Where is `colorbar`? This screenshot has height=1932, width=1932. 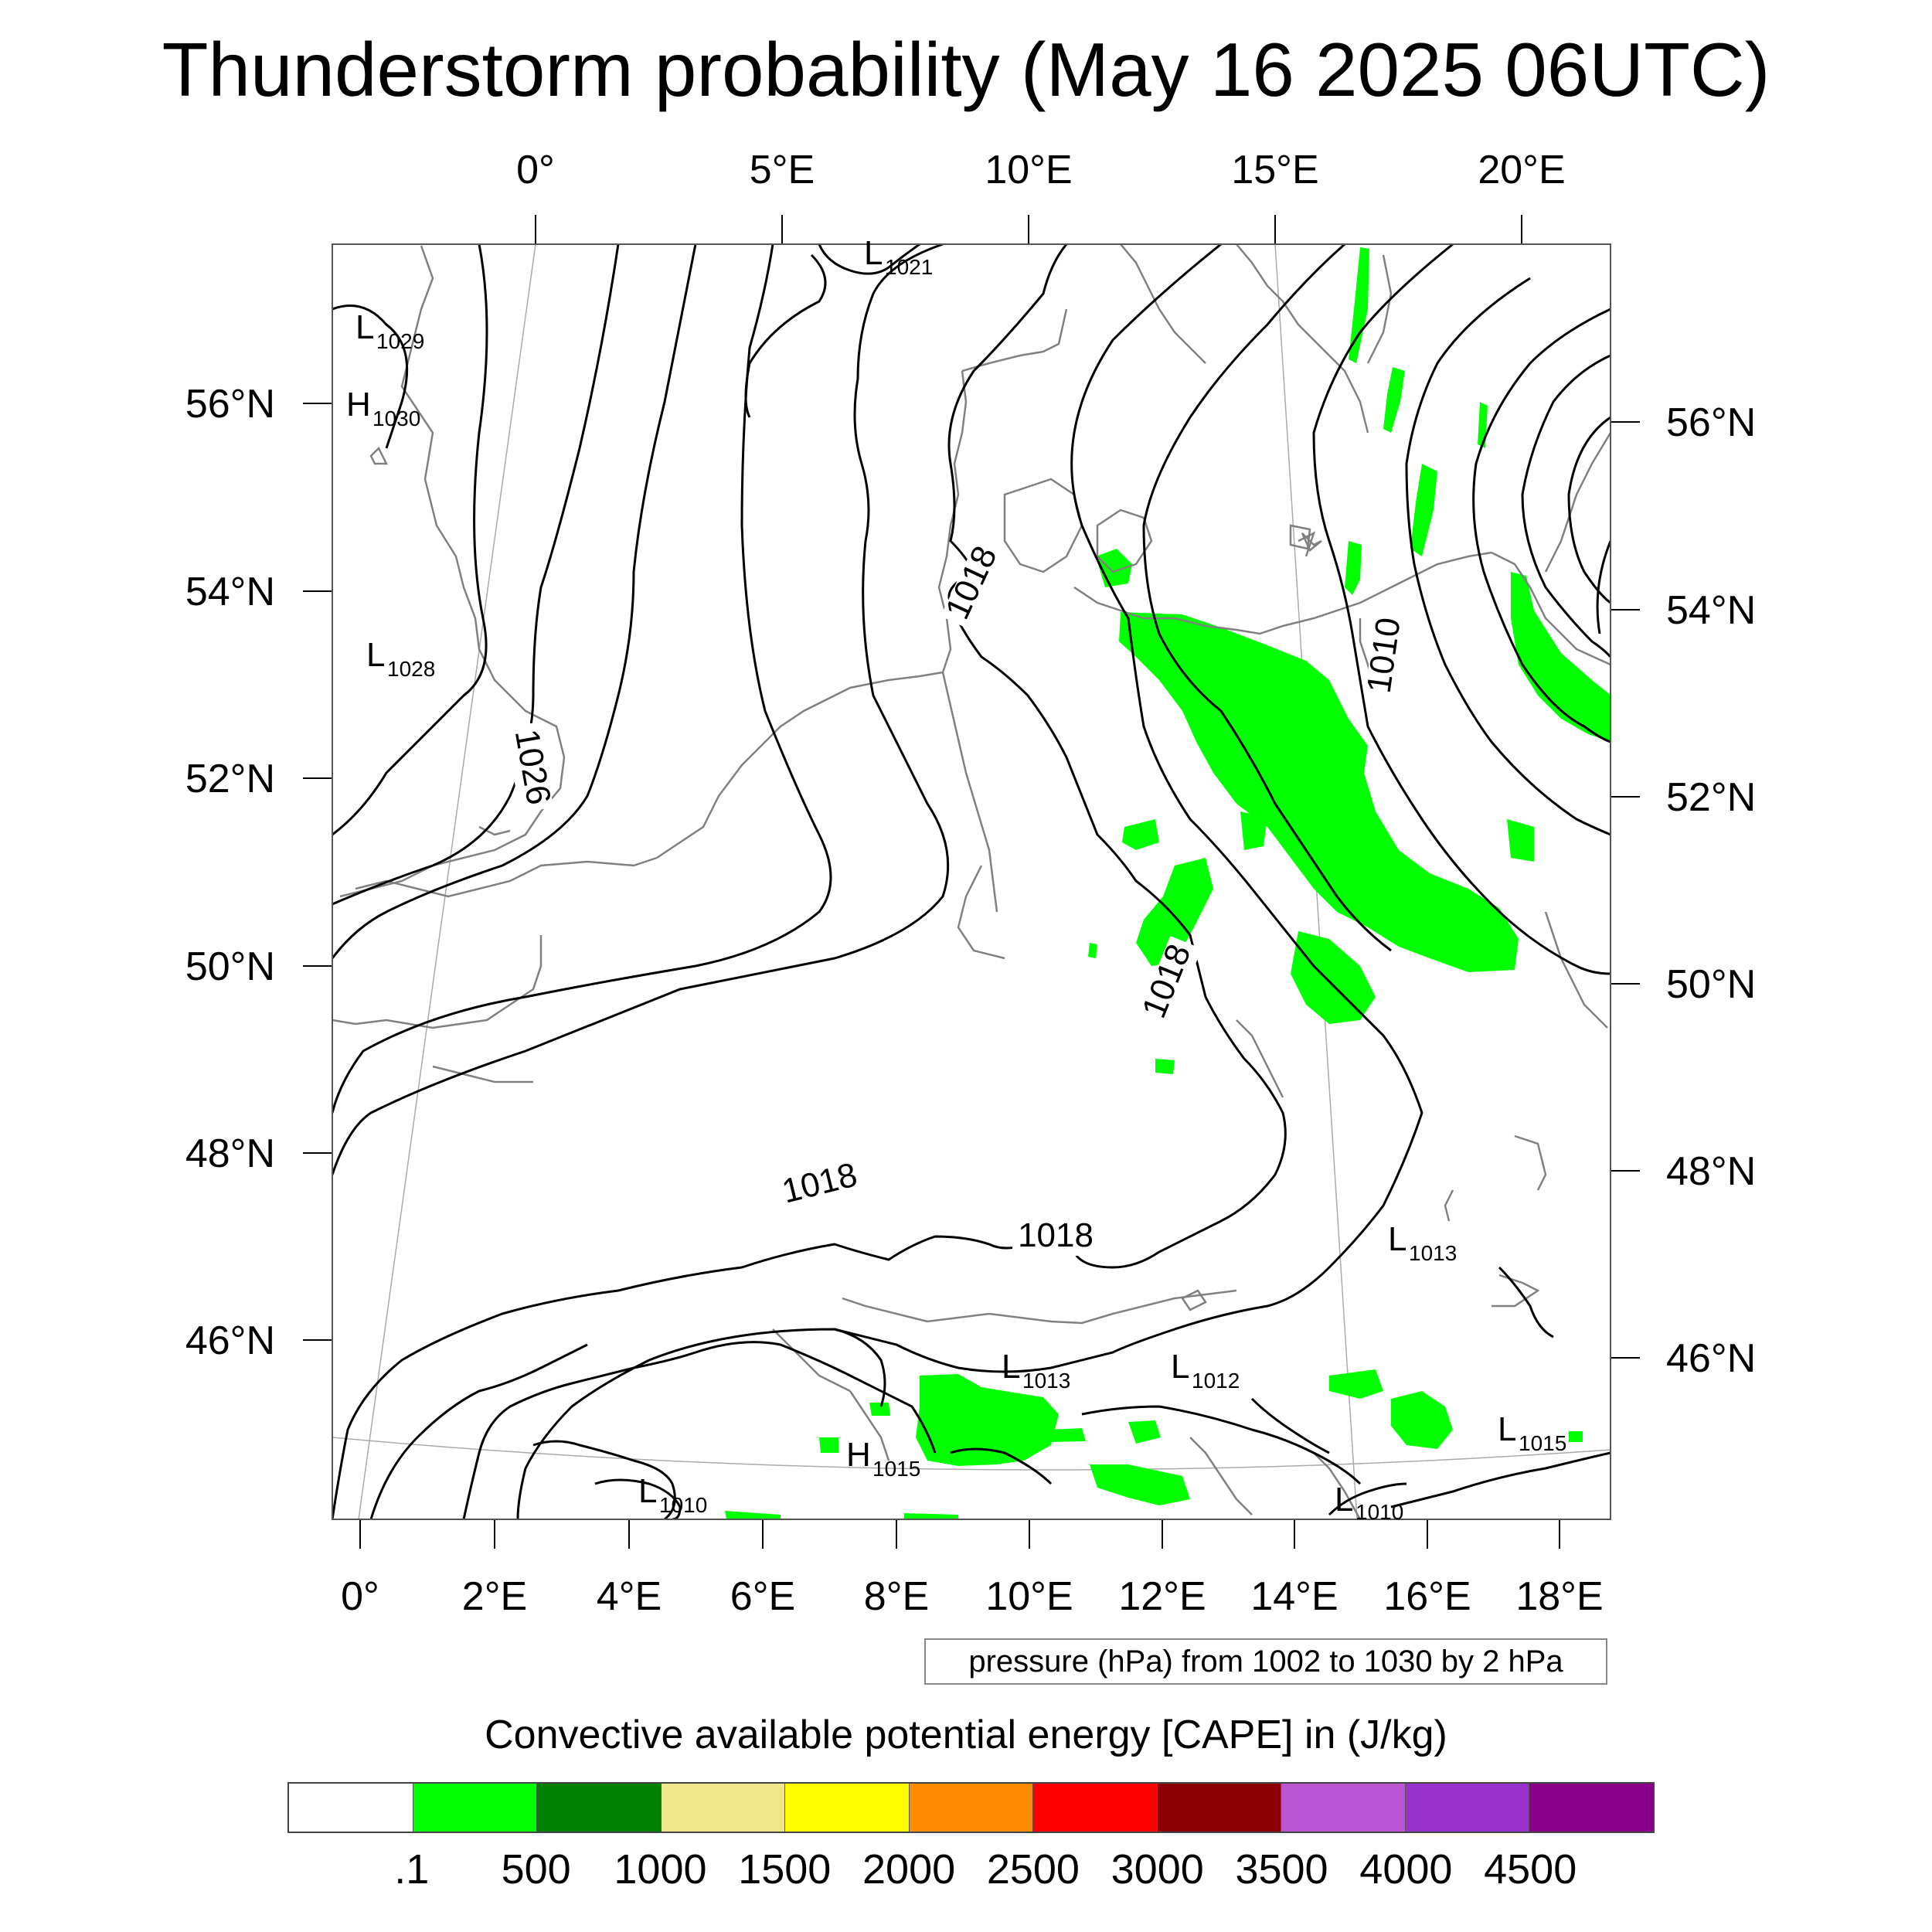 colorbar is located at coordinates (971, 1808).